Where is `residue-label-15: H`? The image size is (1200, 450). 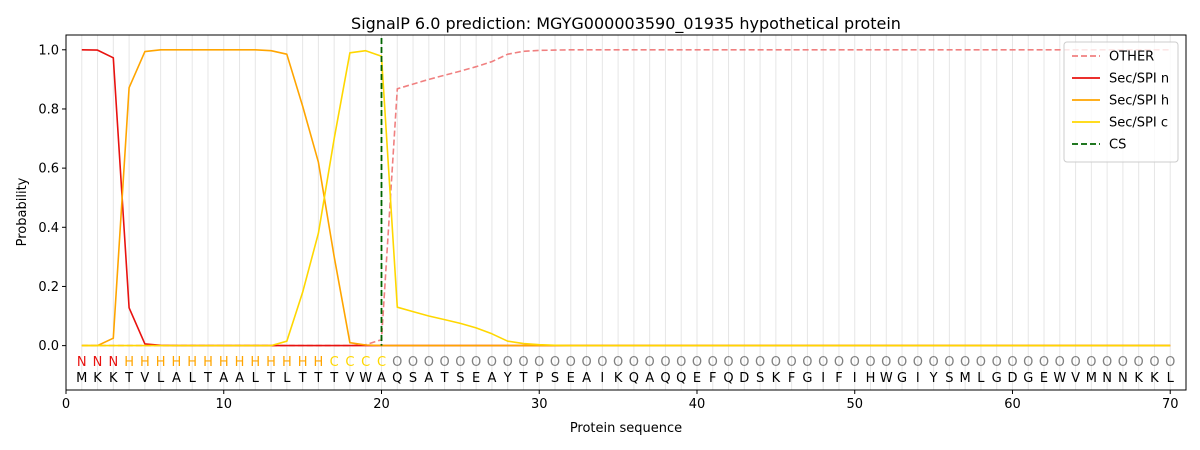
residue-label-15: H is located at coordinates (303, 362).